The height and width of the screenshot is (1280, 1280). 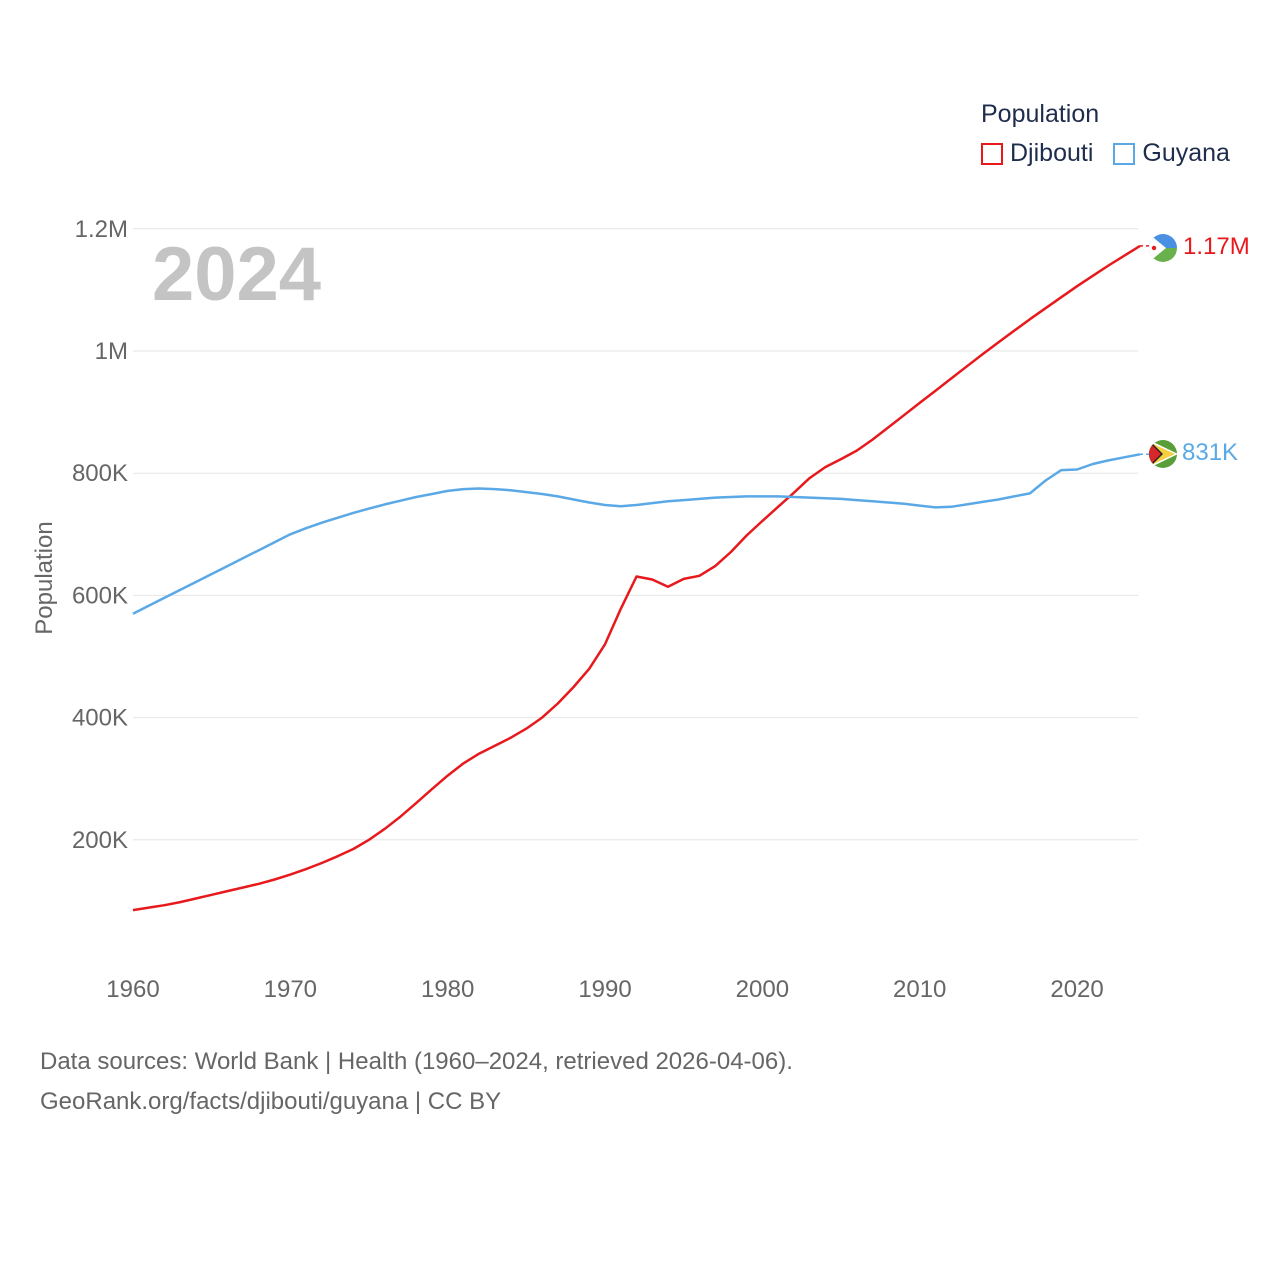 What do you see at coordinates (1216, 246) in the screenshot?
I see `djibouti-end-value-label: 1.17M` at bounding box center [1216, 246].